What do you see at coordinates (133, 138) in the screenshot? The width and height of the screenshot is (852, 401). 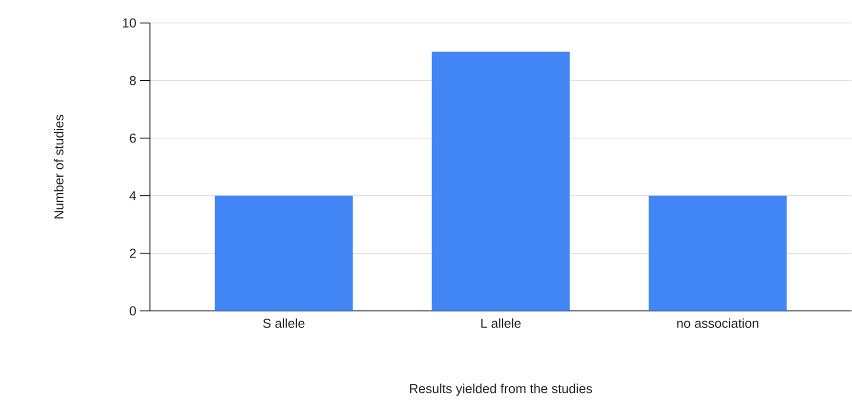 I see `y-tick-label: 6` at bounding box center [133, 138].